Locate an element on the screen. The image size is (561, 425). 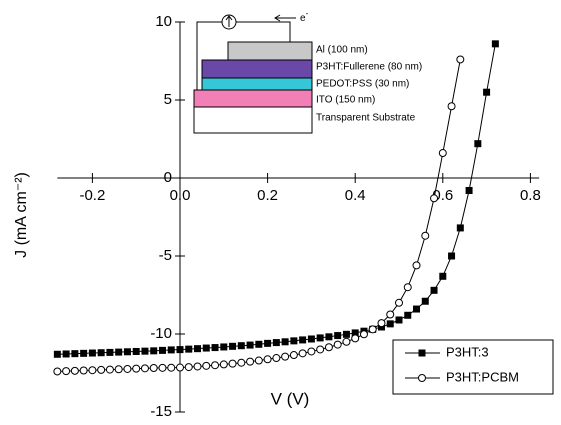
y-axis-label: J (mA cm⁻²) is located at coordinates (21, 215).